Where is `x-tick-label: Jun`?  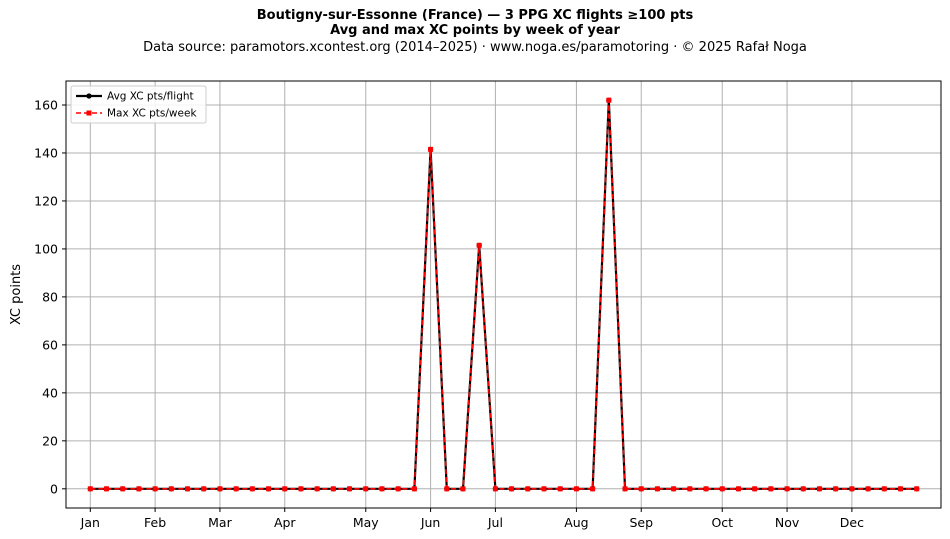
x-tick-label: Jun is located at coordinates (430, 522).